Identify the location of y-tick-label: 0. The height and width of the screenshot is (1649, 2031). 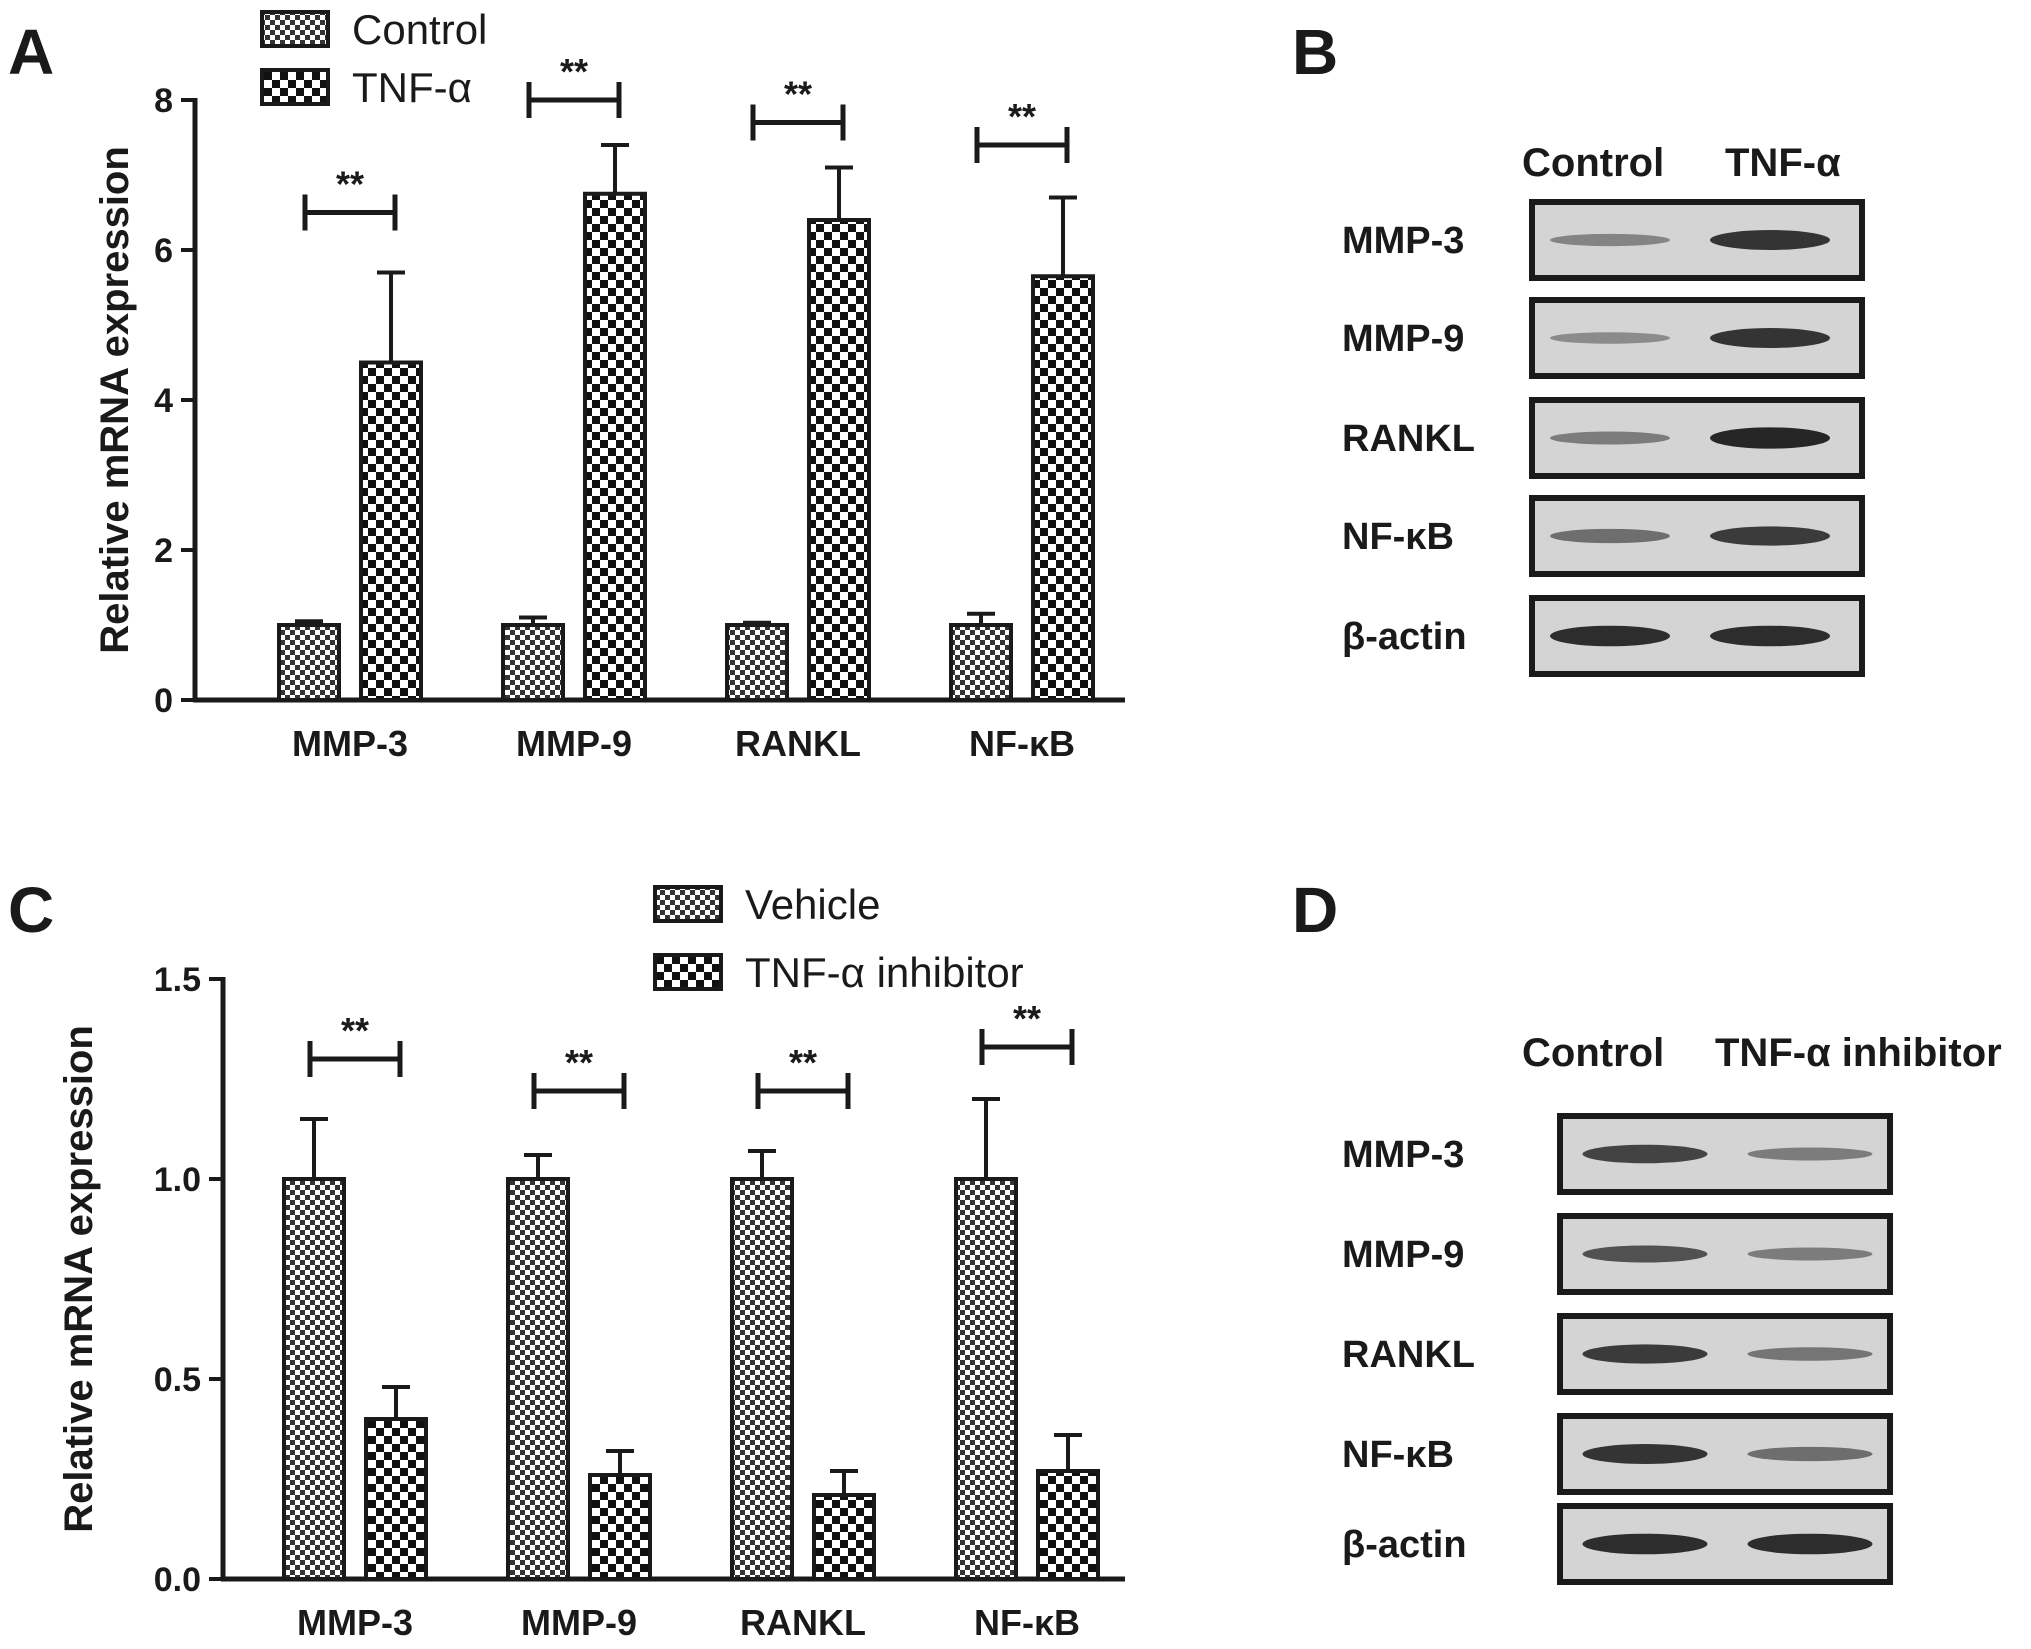
(163, 701).